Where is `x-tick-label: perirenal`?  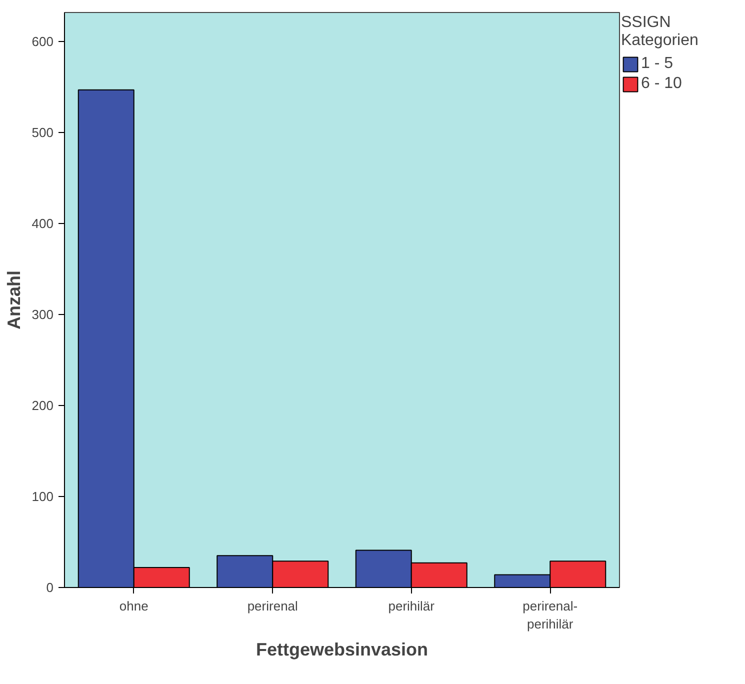
x-tick-label: perirenal is located at coordinates (272, 606).